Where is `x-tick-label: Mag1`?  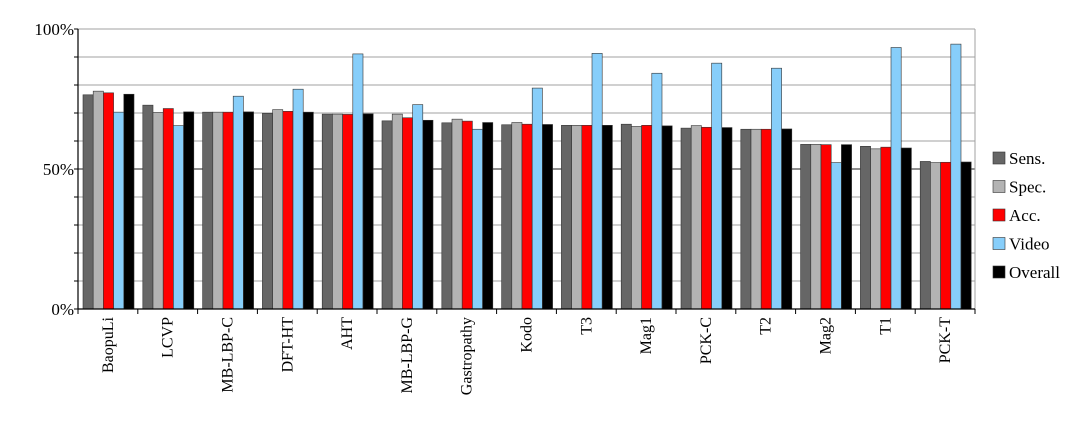
x-tick-label: Mag1 is located at coordinates (646, 335).